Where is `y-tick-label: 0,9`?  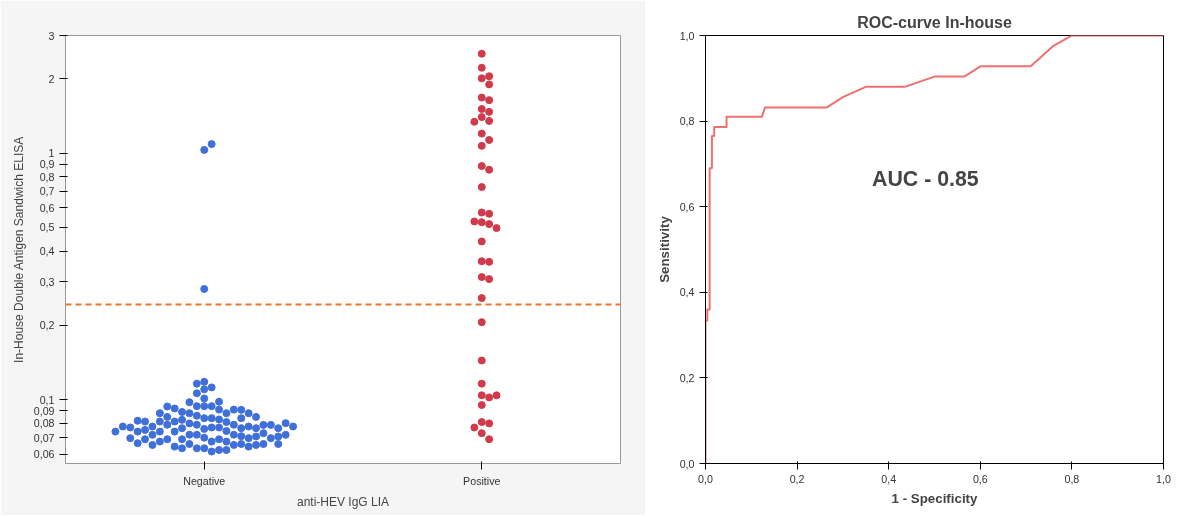
y-tick-label: 0,9 is located at coordinates (47, 164).